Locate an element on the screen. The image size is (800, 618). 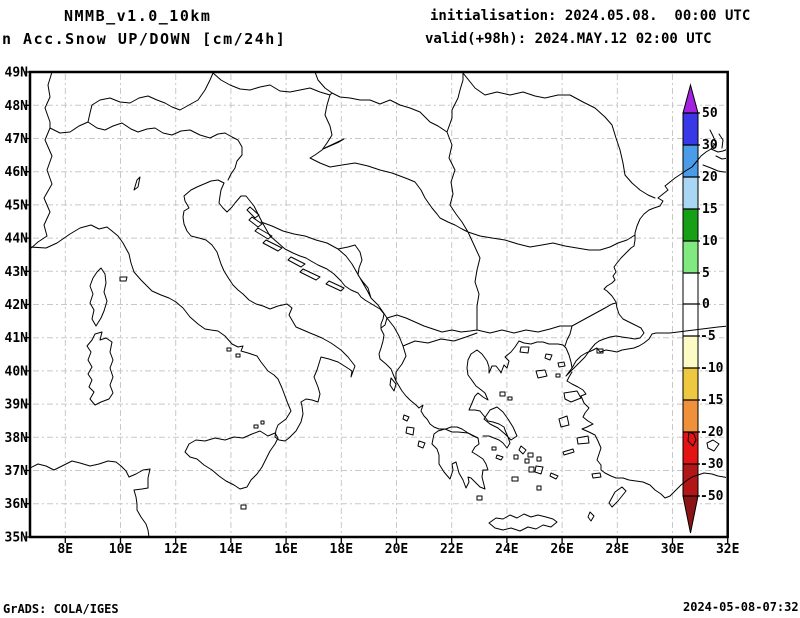
lat-label: 45N is located at coordinates (17, 205).